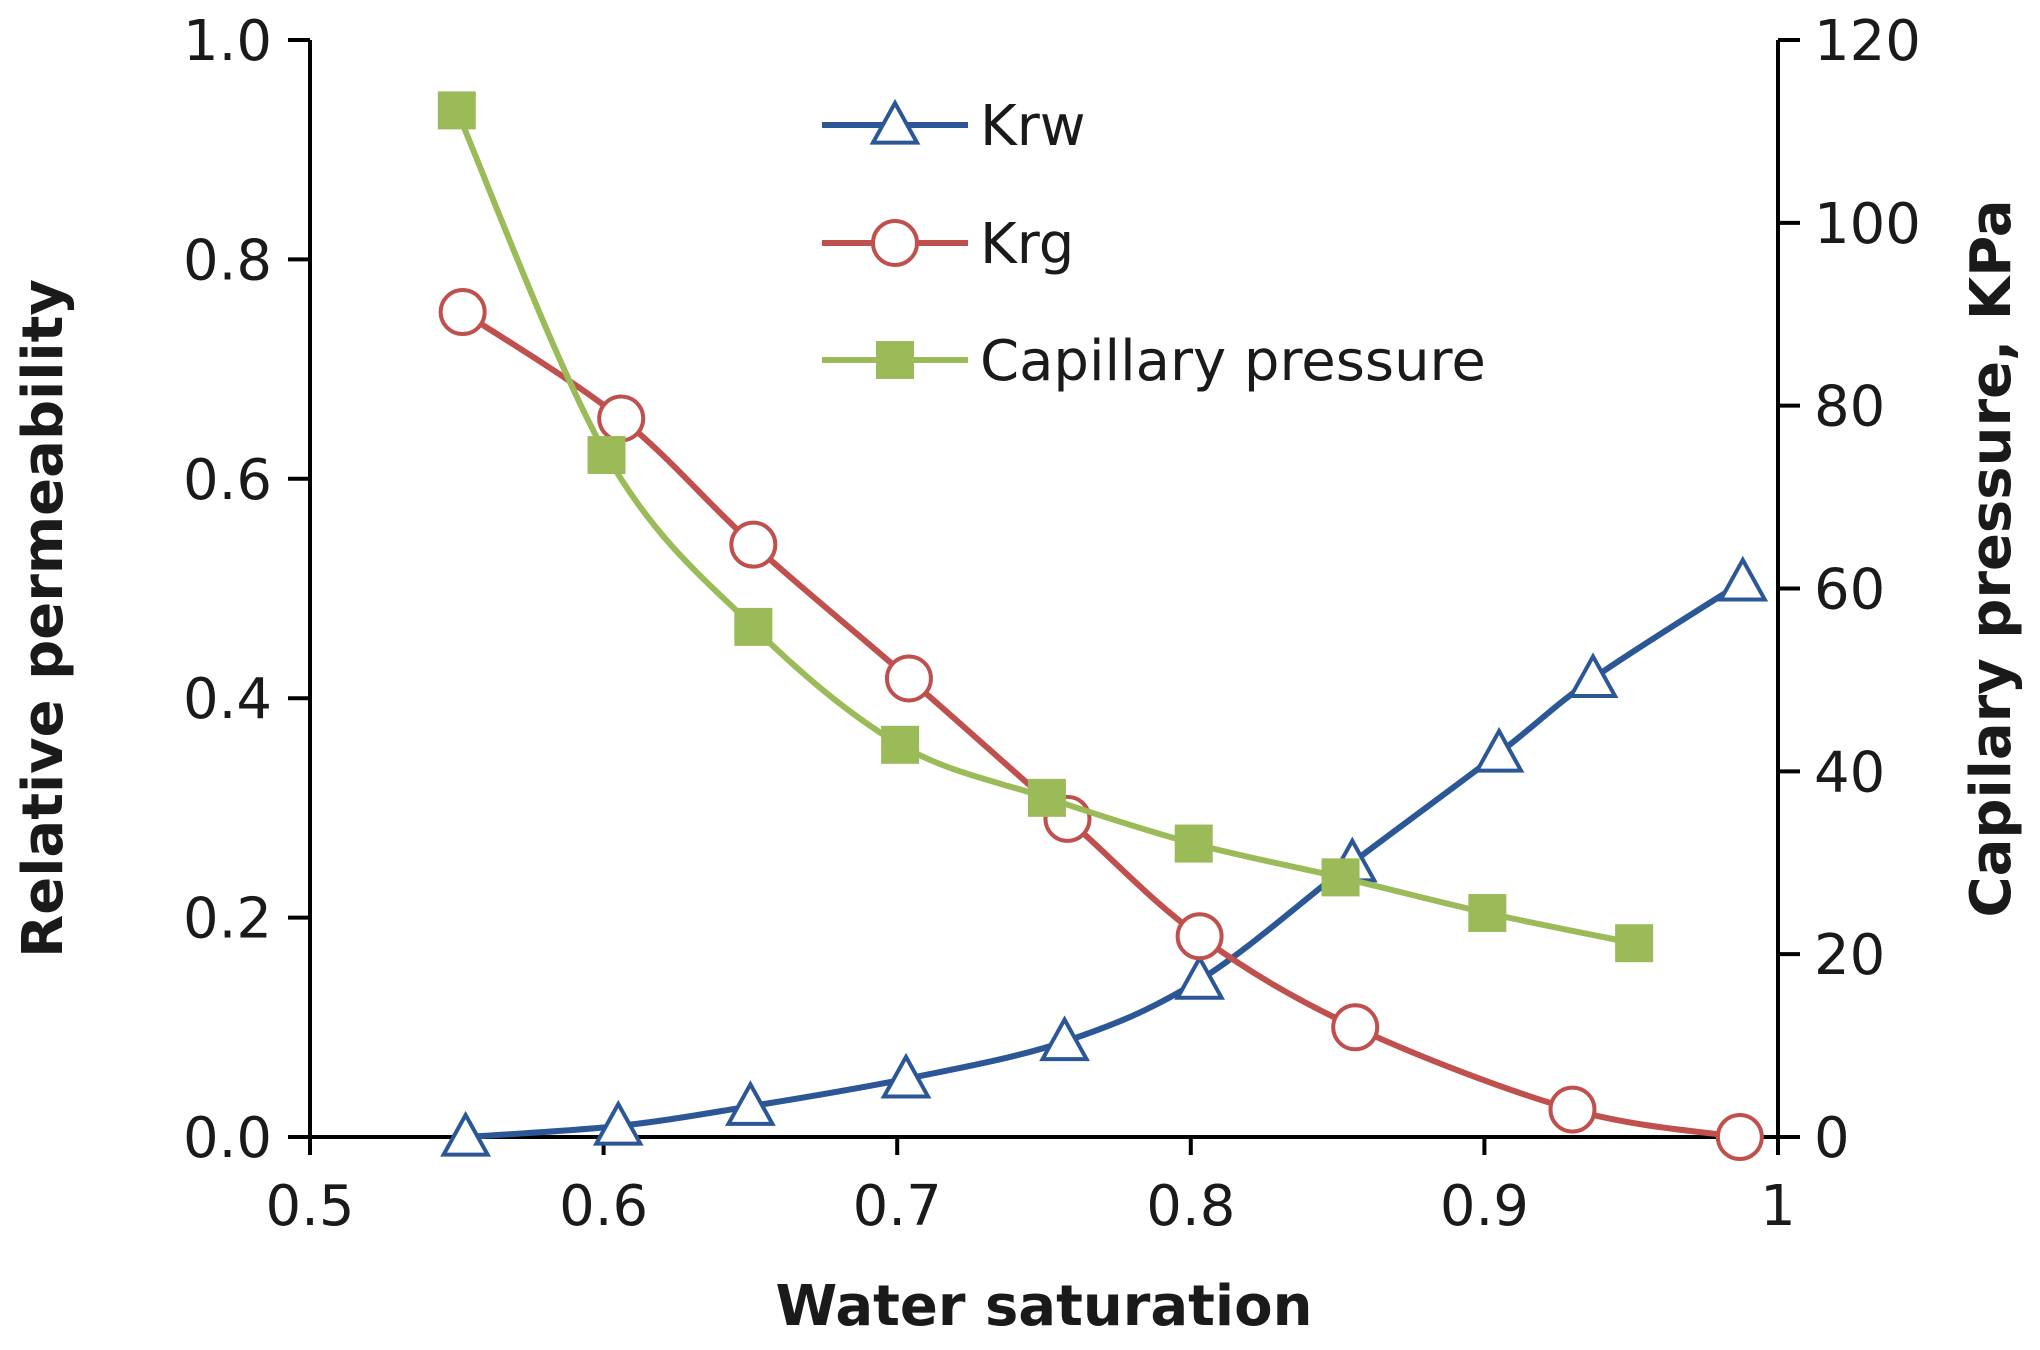  What do you see at coordinates (1867, 224) in the screenshot?
I see `y2-tick-label: 100` at bounding box center [1867, 224].